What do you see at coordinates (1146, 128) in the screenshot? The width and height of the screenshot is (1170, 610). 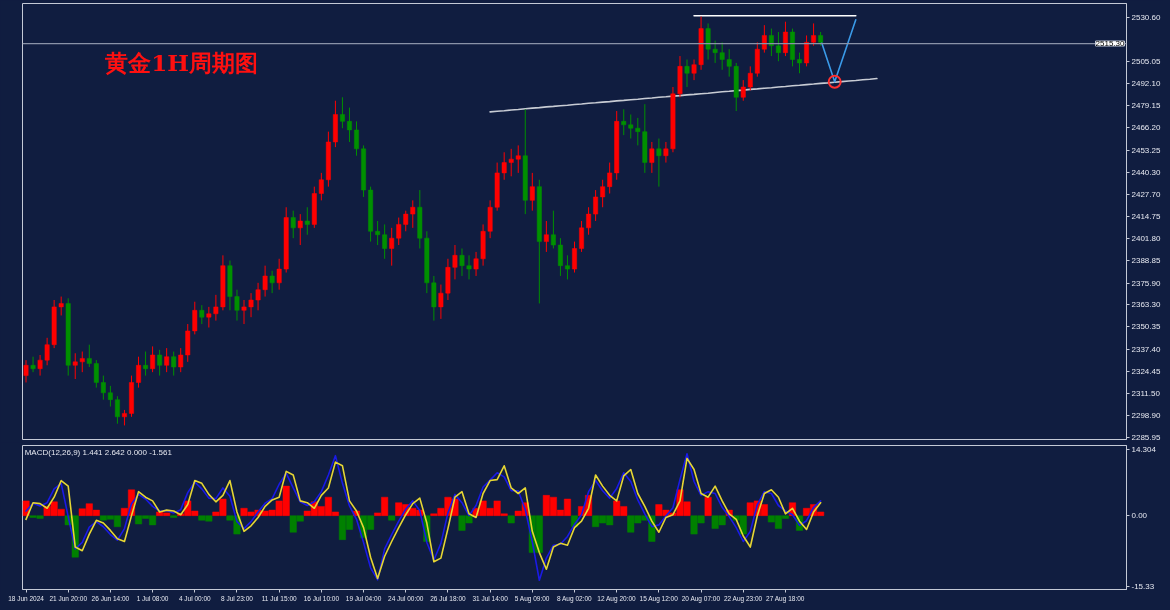 I see `y-tick-label: 2466.20` at bounding box center [1146, 128].